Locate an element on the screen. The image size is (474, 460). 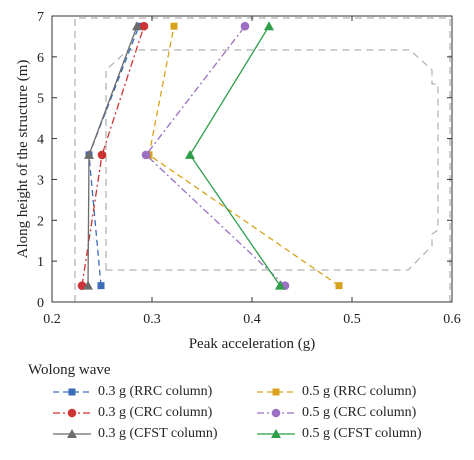
legend-item-label: 0.5 g (CRC column) is located at coordinates (359, 412).